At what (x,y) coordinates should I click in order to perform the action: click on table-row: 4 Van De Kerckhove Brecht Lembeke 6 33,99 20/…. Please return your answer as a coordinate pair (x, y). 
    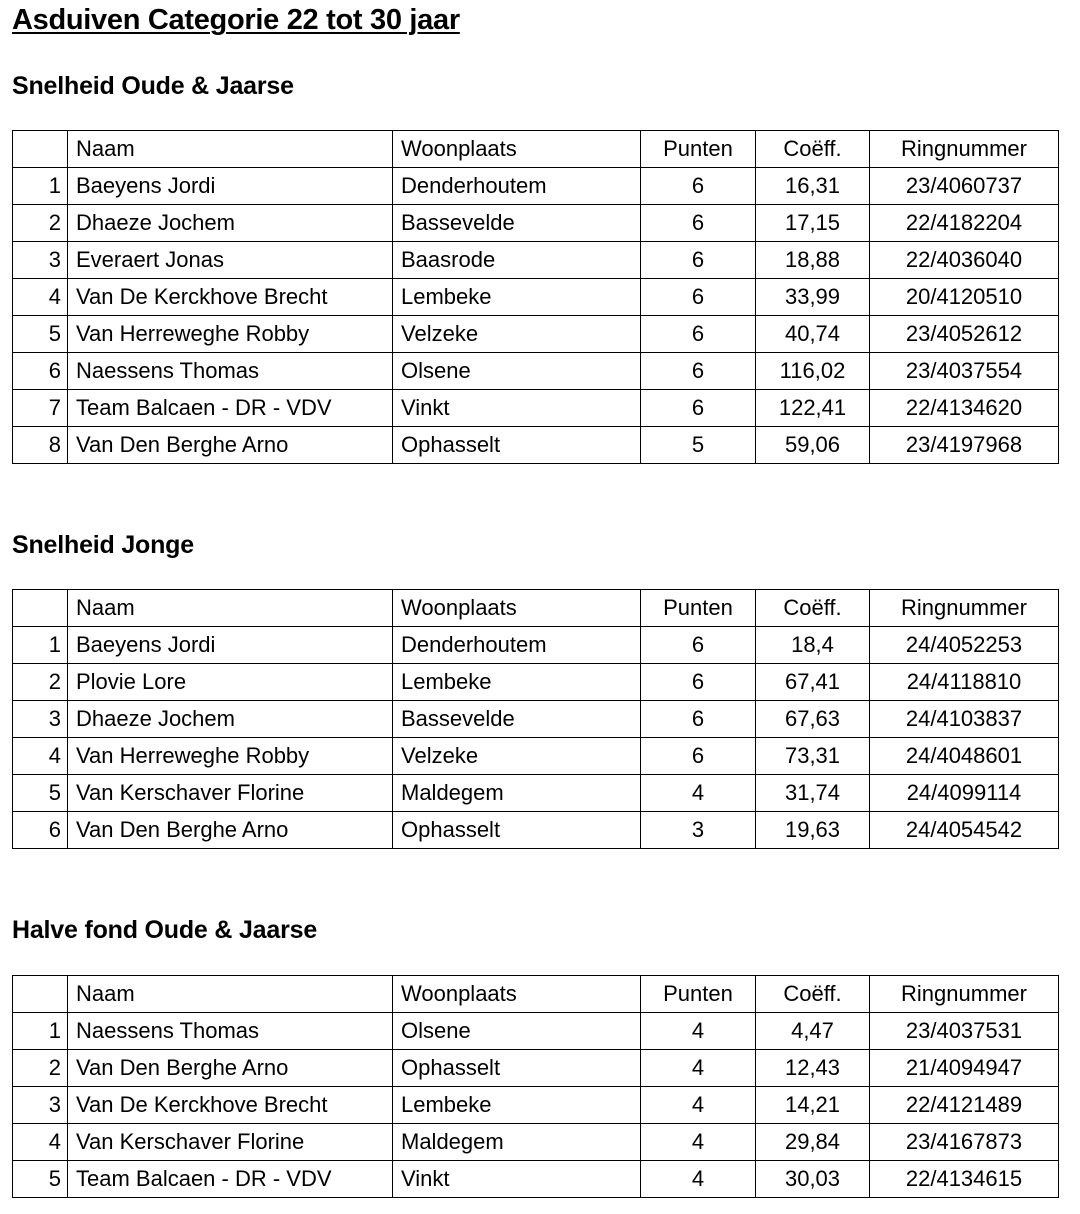
    Looking at the image, I should click on (535, 297).